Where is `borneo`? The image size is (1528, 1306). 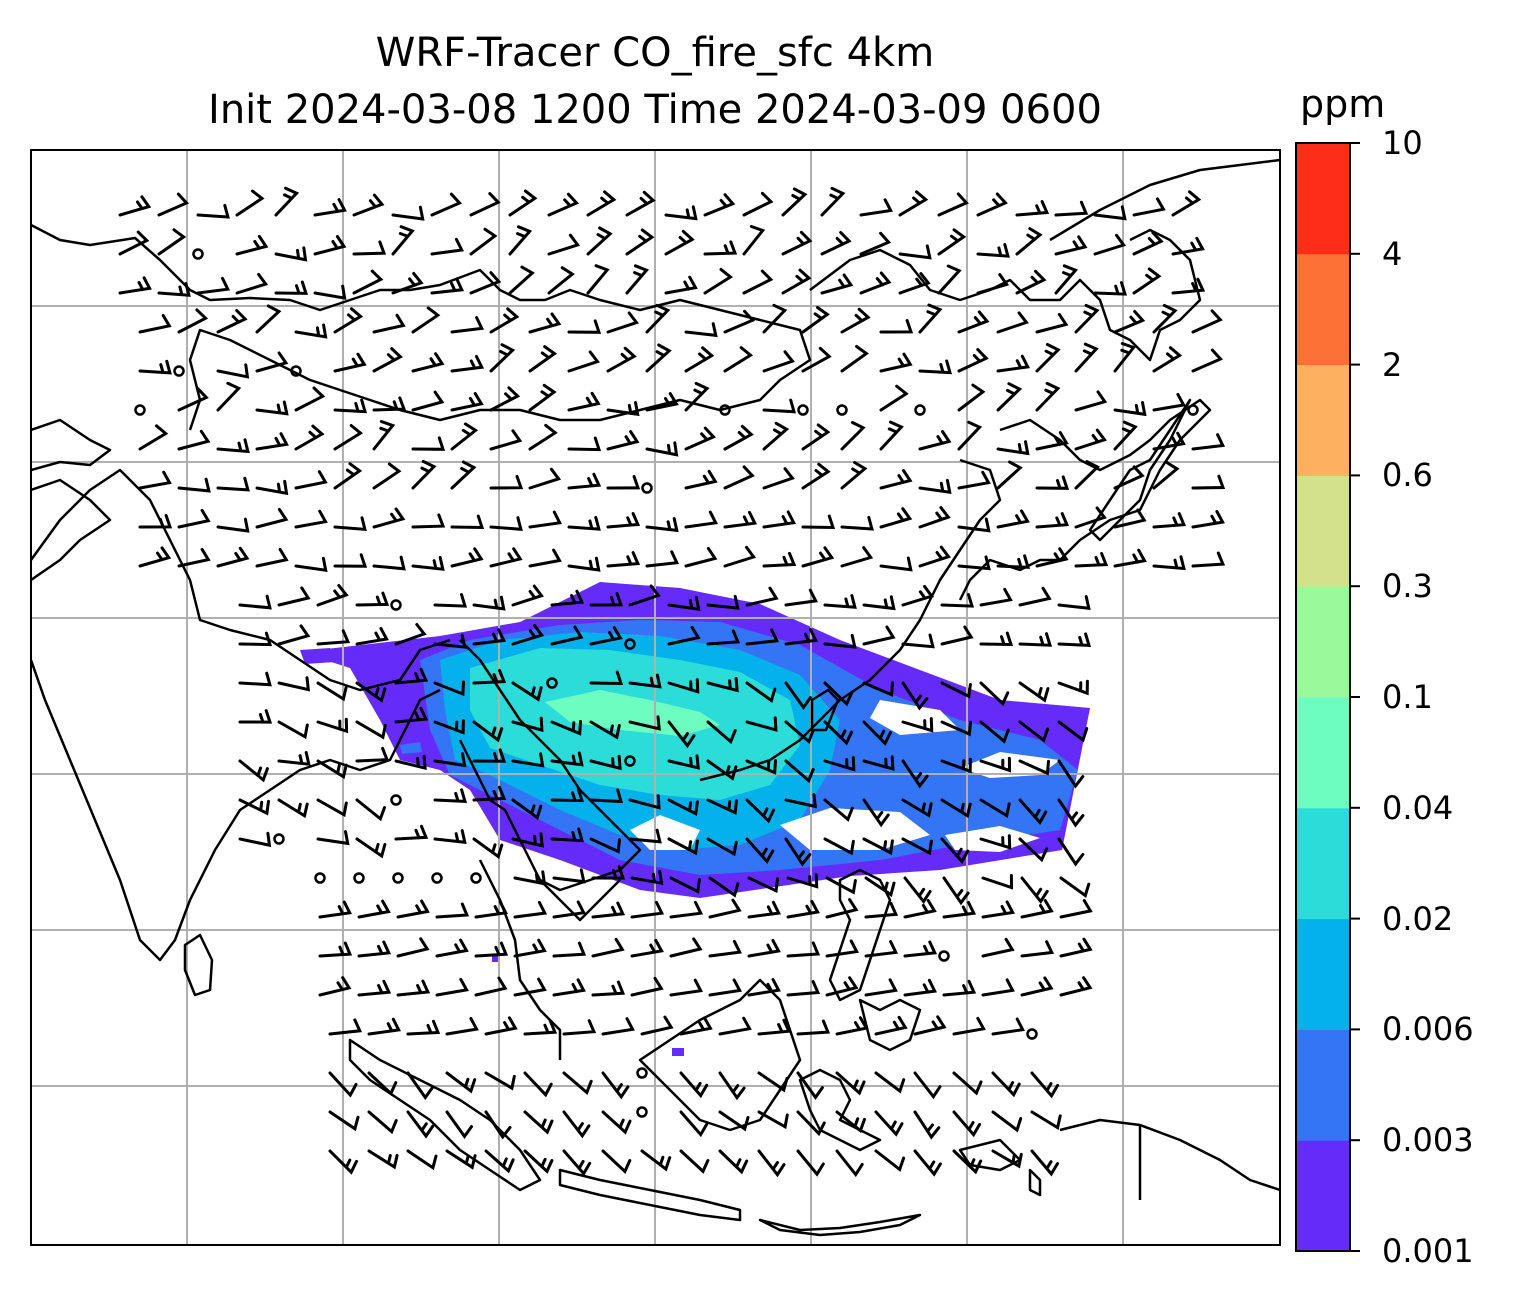
borneo is located at coordinates (720, 1055).